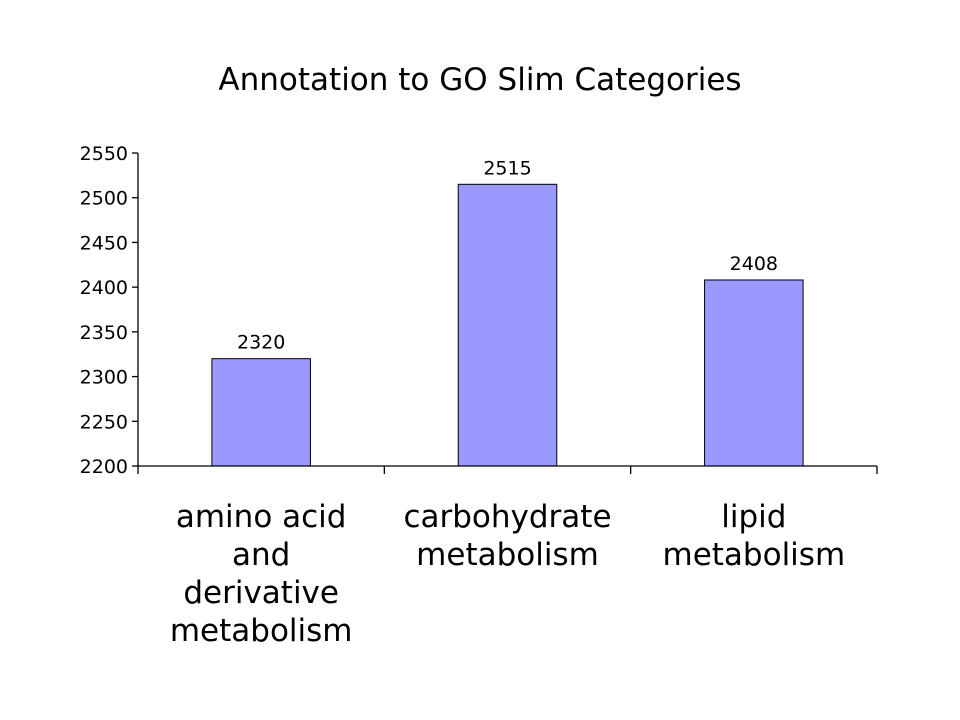  Describe the element at coordinates (261, 574) in the screenshot. I see `category-label: amino acid and derivative metabolism` at that location.